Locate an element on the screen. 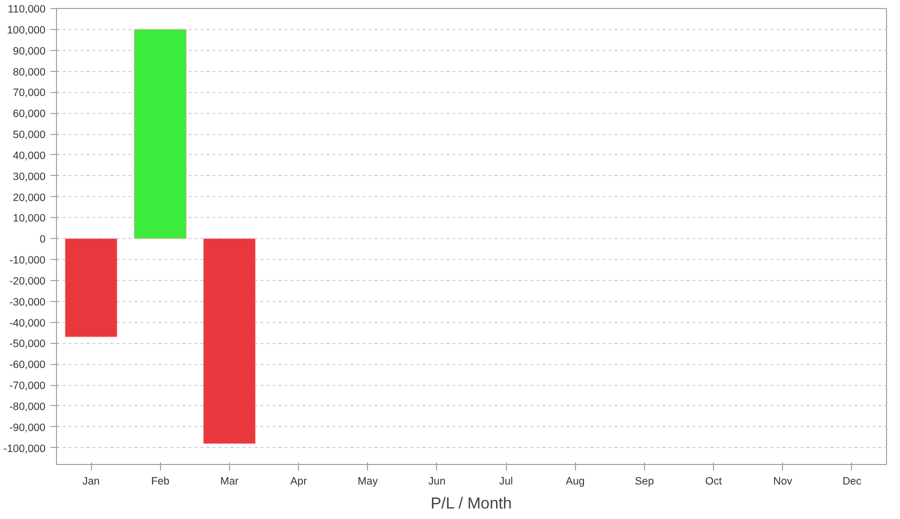  x-axis-title: P/L / Month is located at coordinates (471, 504).